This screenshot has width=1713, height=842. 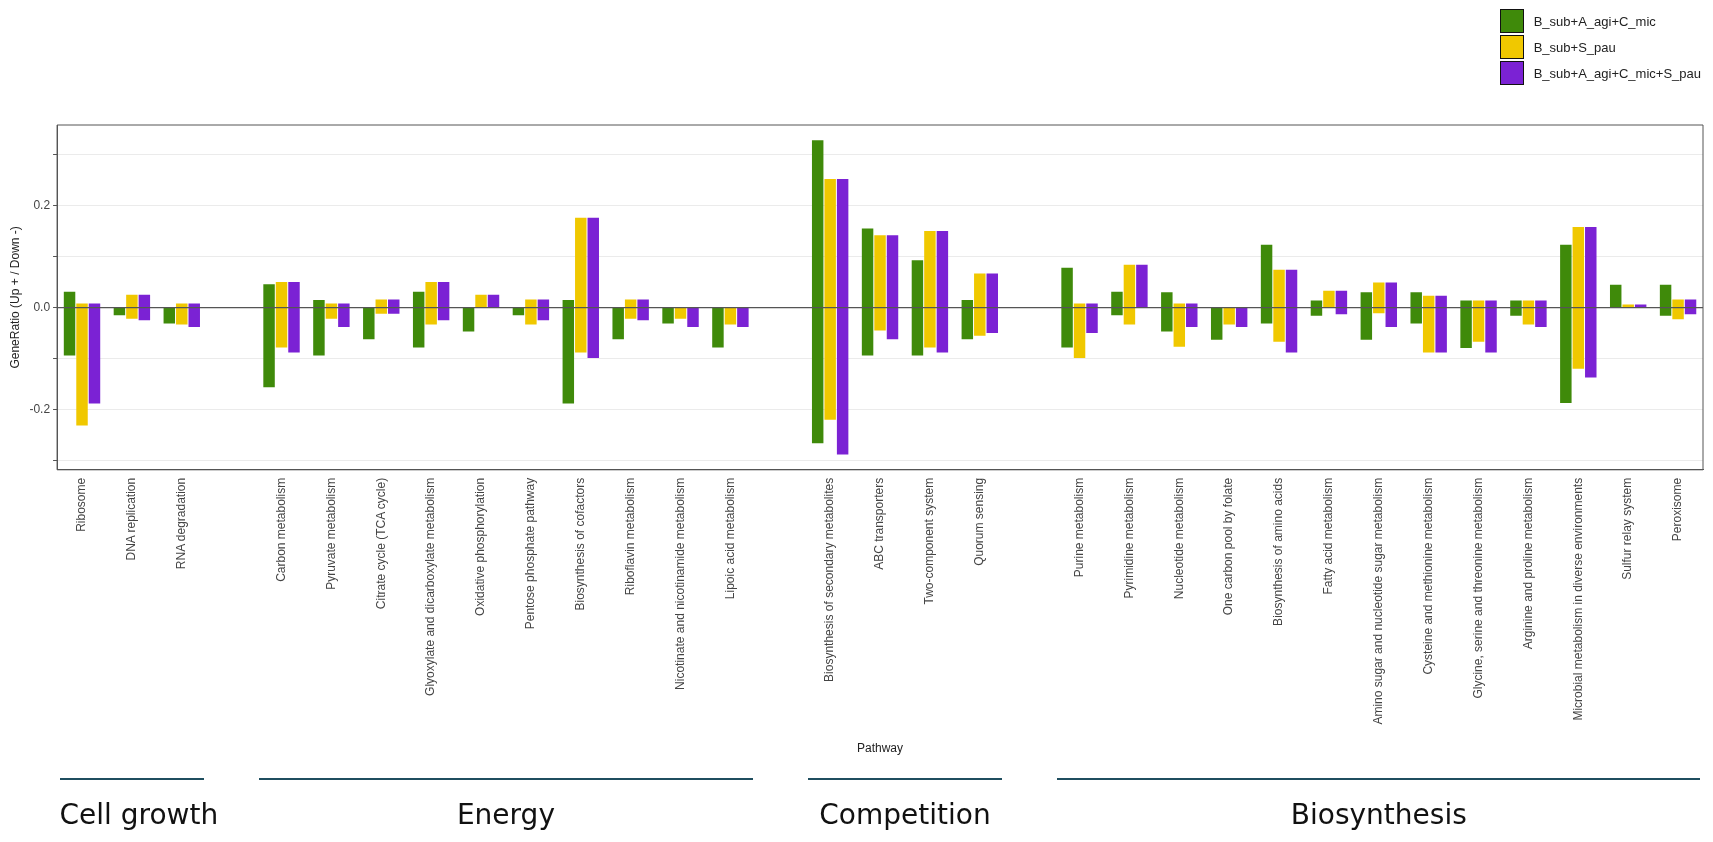 I want to click on x-tick-label: Arginine and proline metabolism, so click(x=1527, y=563).